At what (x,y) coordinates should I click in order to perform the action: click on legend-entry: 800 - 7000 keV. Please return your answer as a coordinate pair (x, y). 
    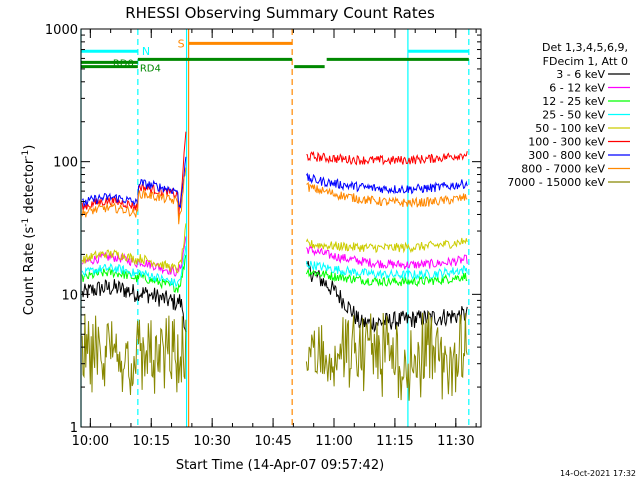
    Looking at the image, I should click on (563, 169).